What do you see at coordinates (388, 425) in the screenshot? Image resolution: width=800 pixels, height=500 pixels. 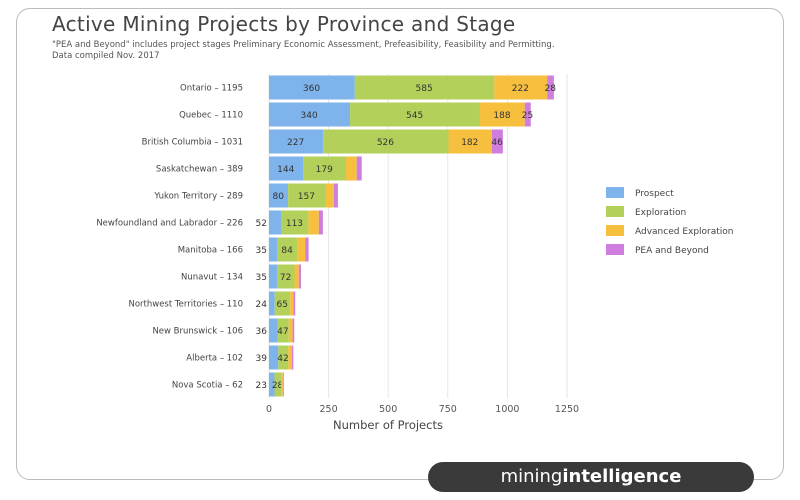 I see `x-axis-title: Number of Projects` at bounding box center [388, 425].